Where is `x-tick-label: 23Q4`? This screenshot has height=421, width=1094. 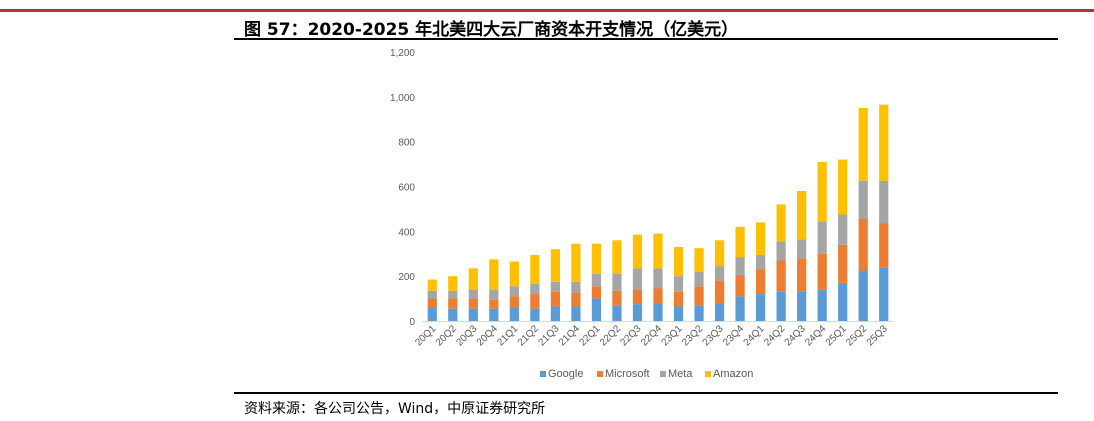
x-tick-label: 23Q4 is located at coordinates (733, 335).